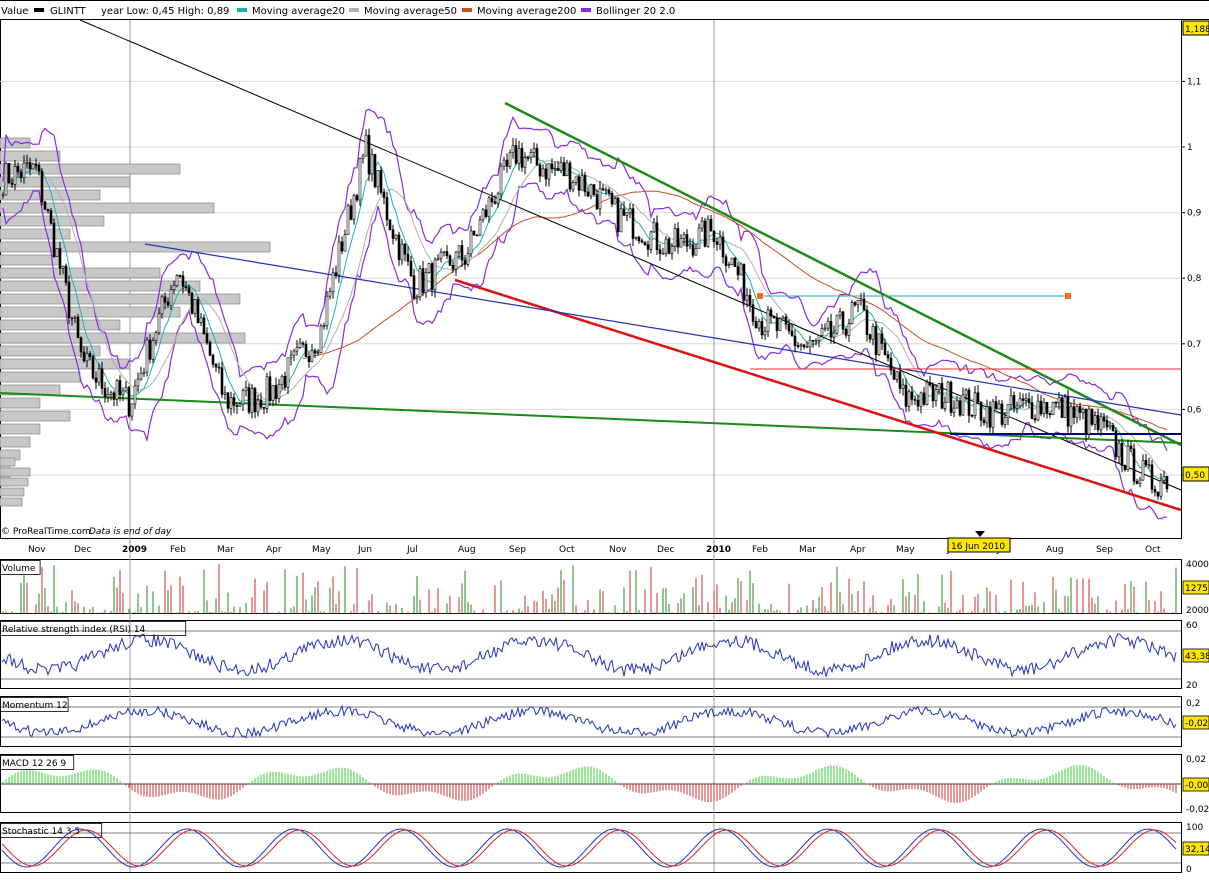 The width and height of the screenshot is (1209, 880). What do you see at coordinates (410, 11) in the screenshot?
I see `legend-ma50: Moving average50` at bounding box center [410, 11].